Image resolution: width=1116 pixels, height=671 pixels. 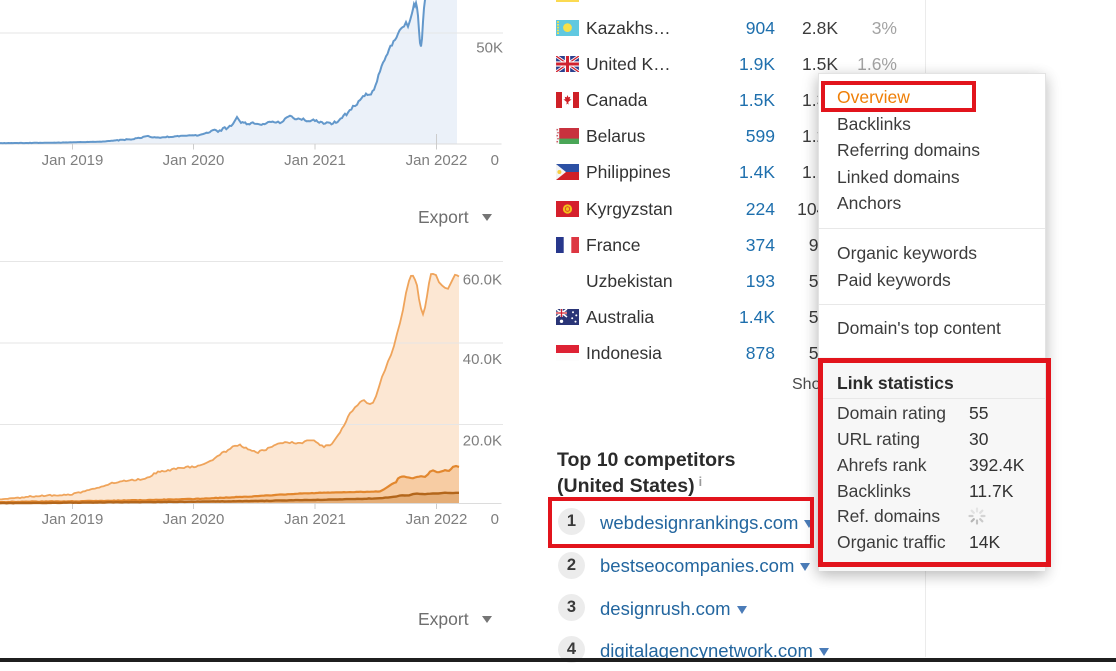 I want to click on svg-text: 20.0K, so click(x=482, y=441).